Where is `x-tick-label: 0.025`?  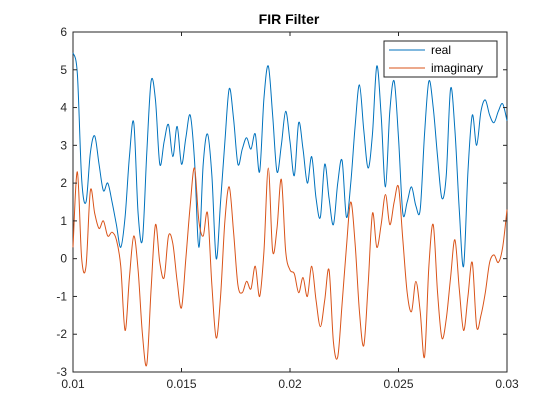
x-tick-label: 0.025 is located at coordinates (398, 384).